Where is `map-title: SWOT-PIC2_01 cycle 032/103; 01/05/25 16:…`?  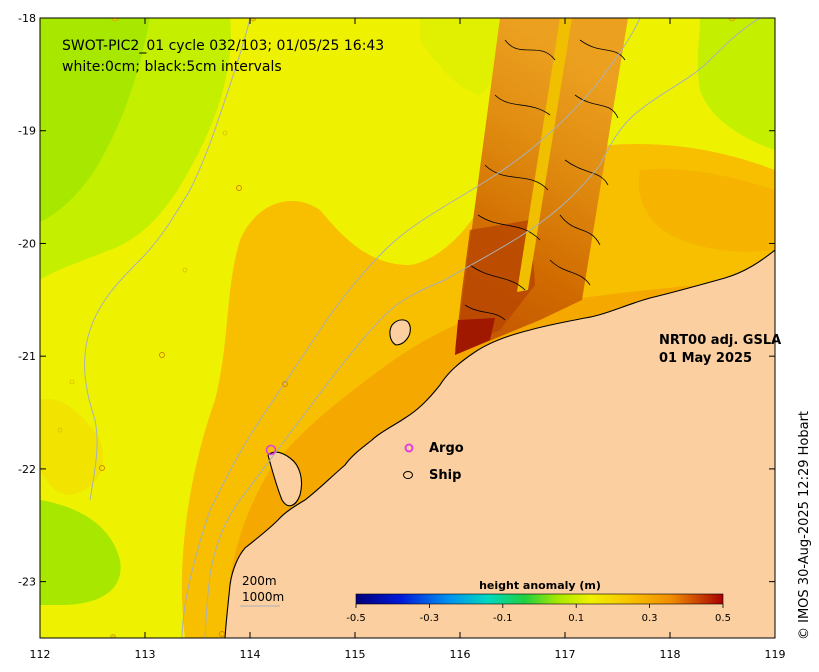 map-title: SWOT-PIC2_01 cycle 032/103; 01/05/25 16:… is located at coordinates (223, 46).